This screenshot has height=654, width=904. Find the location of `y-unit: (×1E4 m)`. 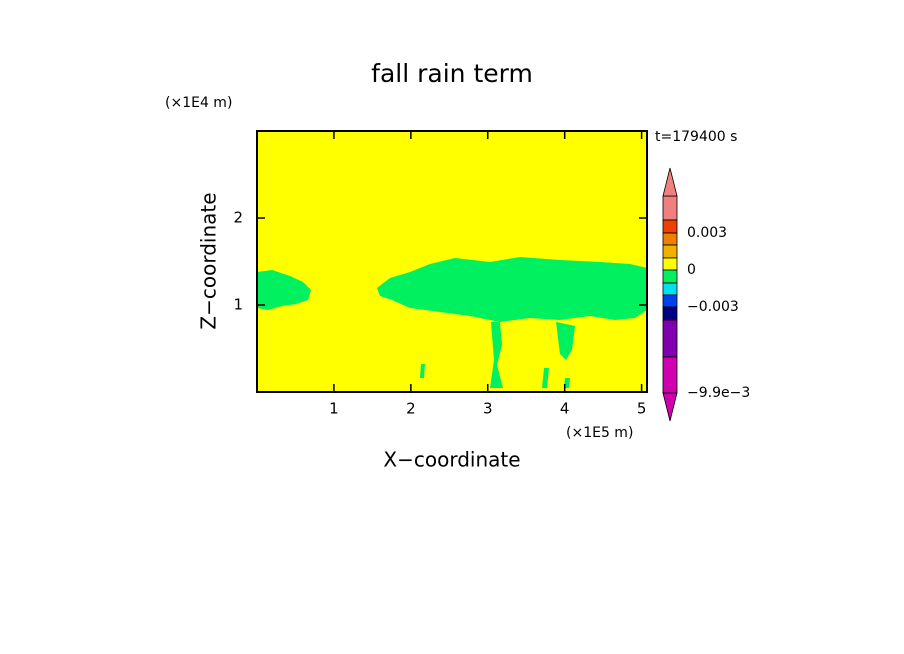

y-unit: (×1E4 m) is located at coordinates (198, 103).